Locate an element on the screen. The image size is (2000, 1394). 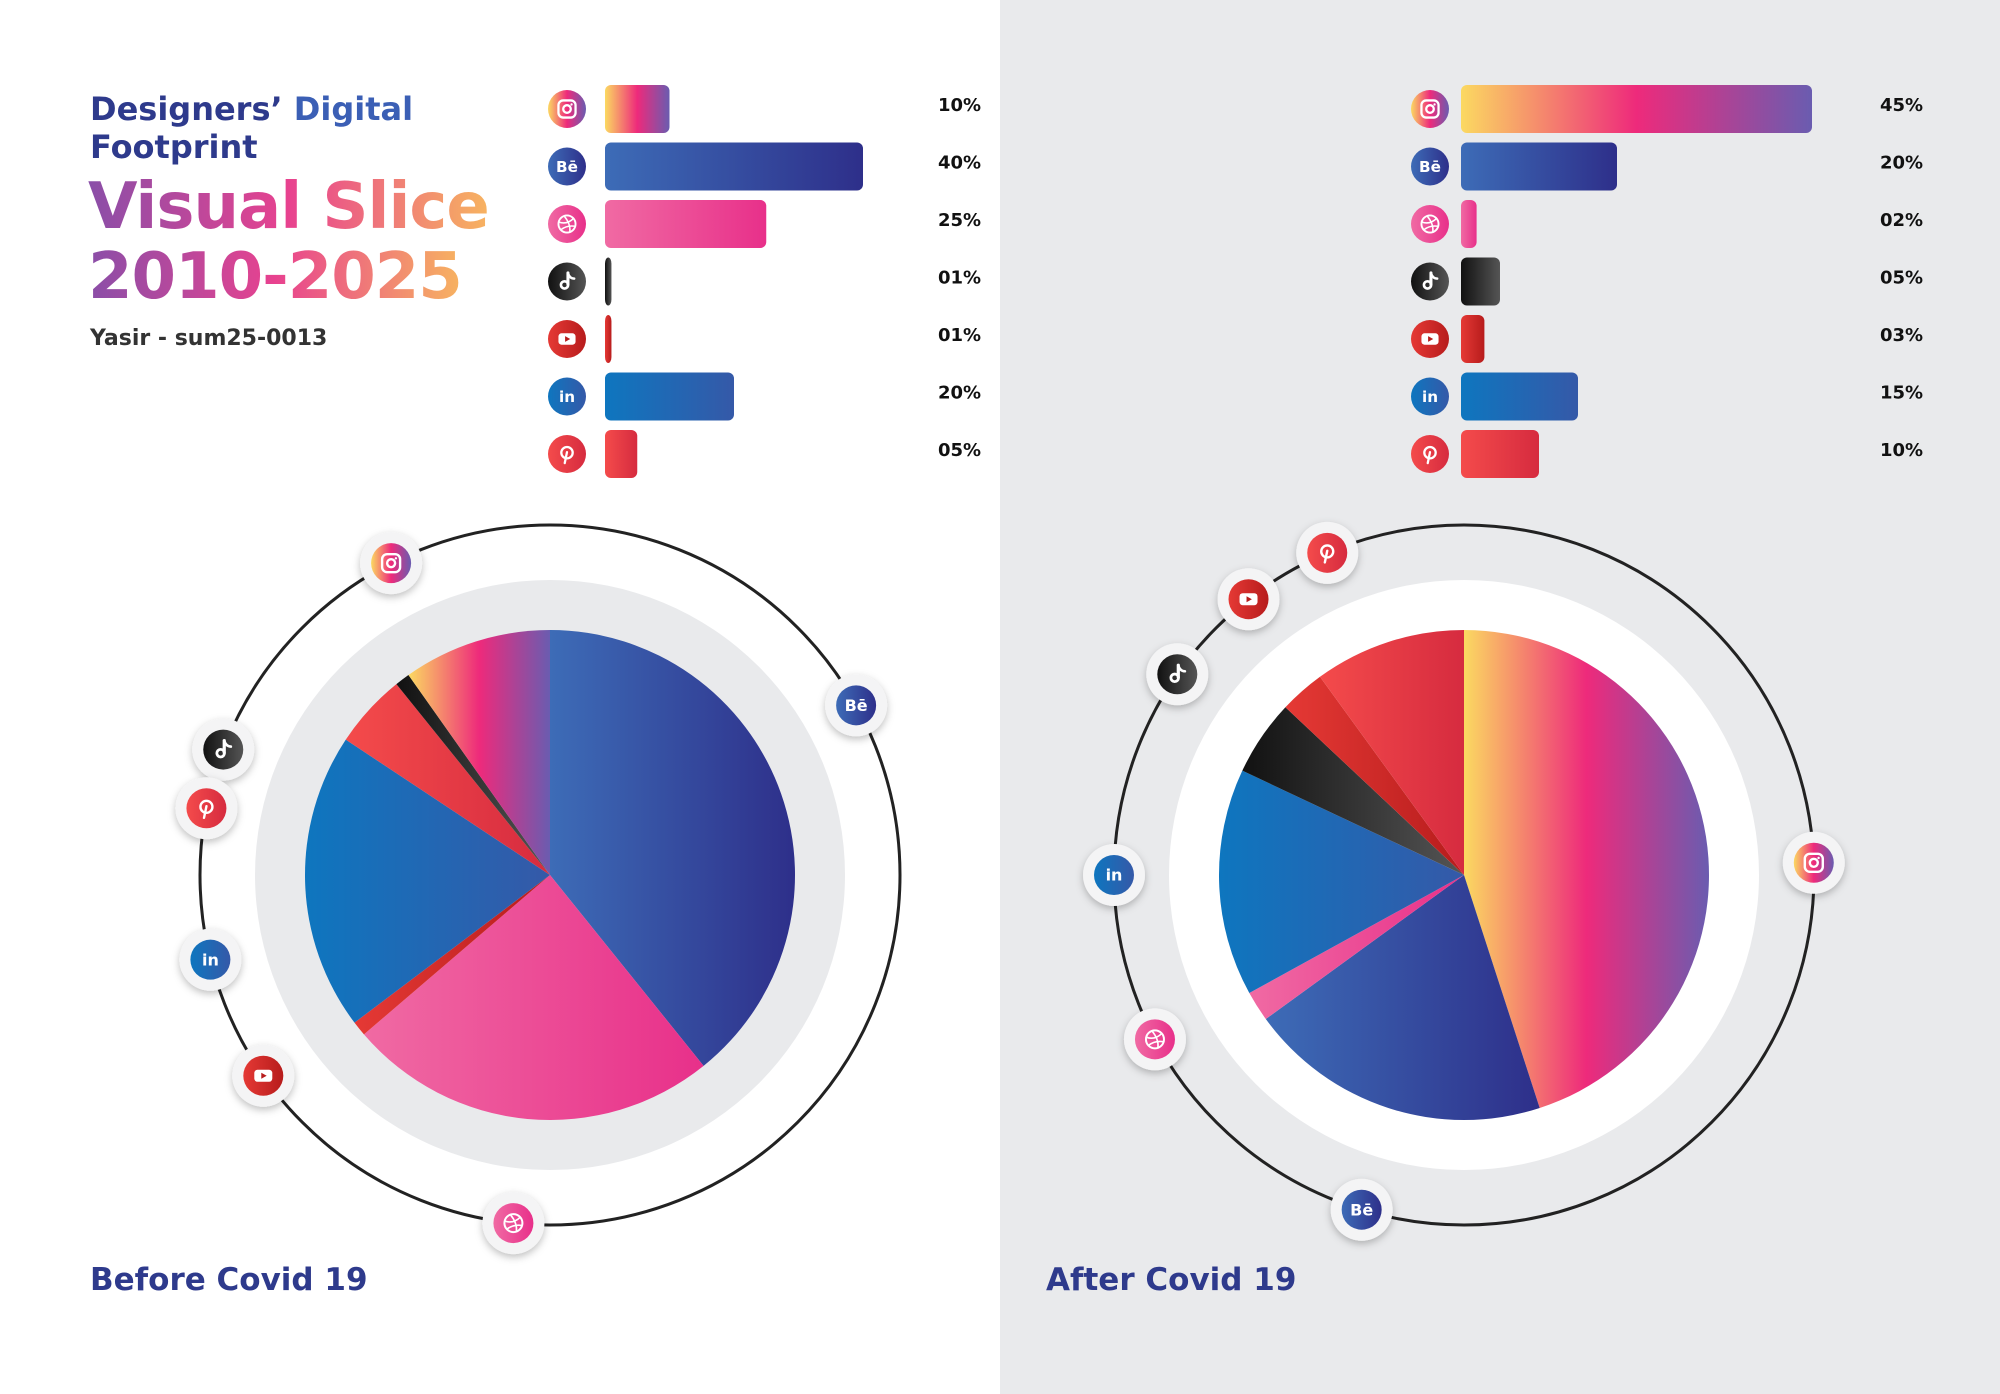
ring-badge-instagram-before is located at coordinates (391, 563).